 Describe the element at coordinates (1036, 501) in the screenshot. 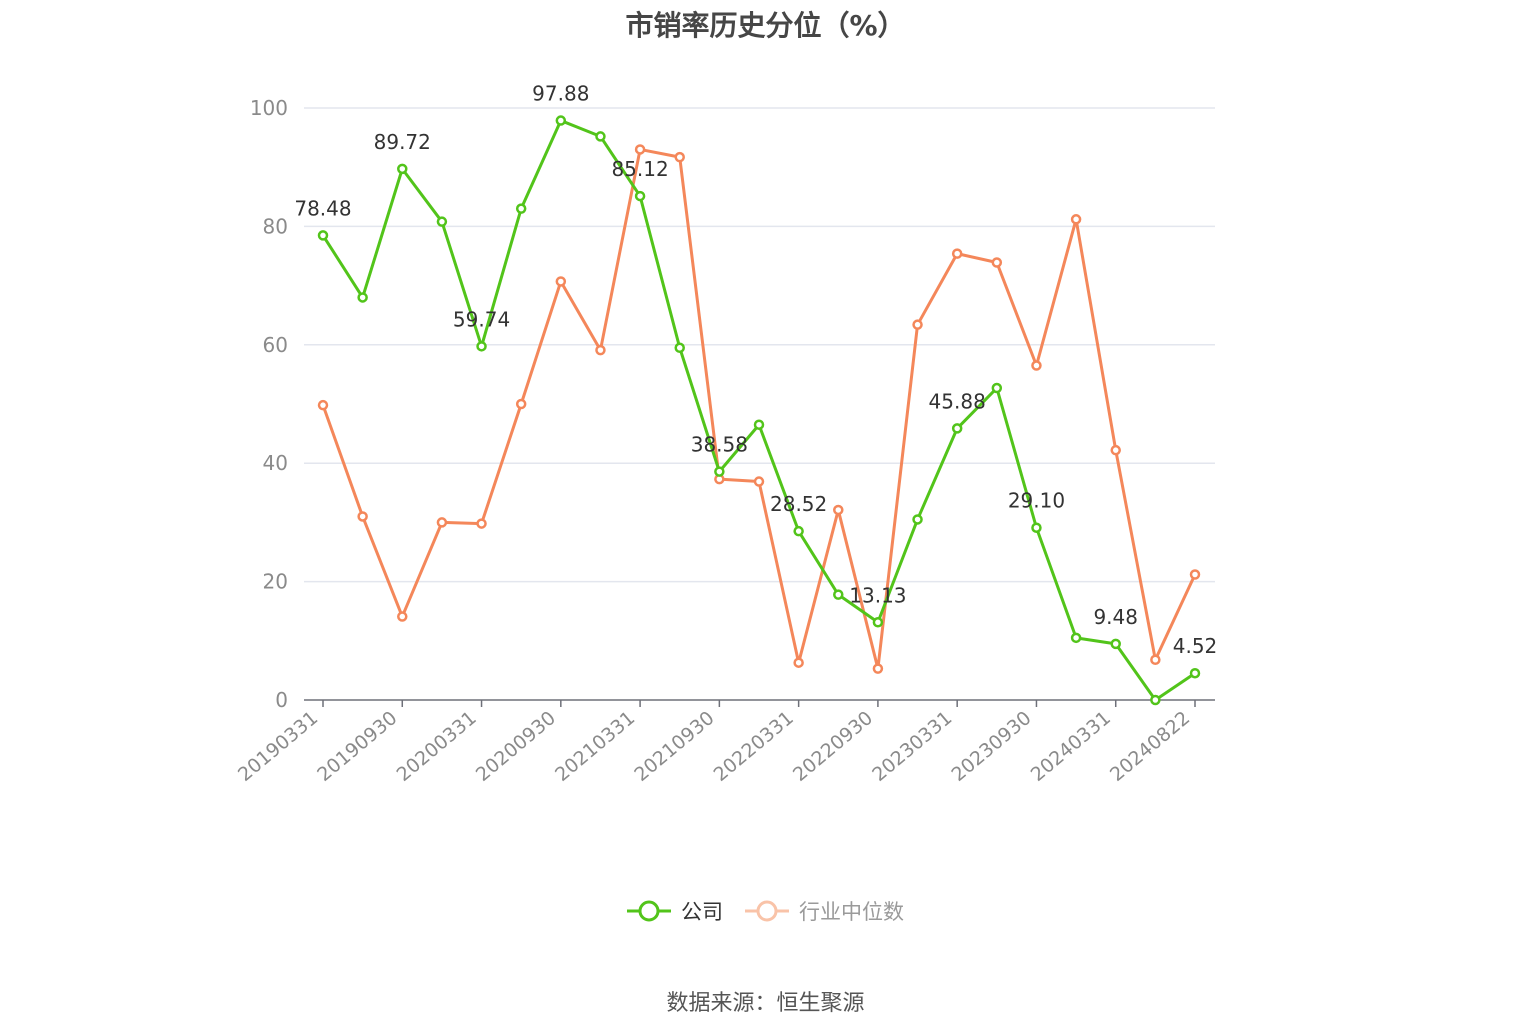

I see `data-label: 29.10` at that location.